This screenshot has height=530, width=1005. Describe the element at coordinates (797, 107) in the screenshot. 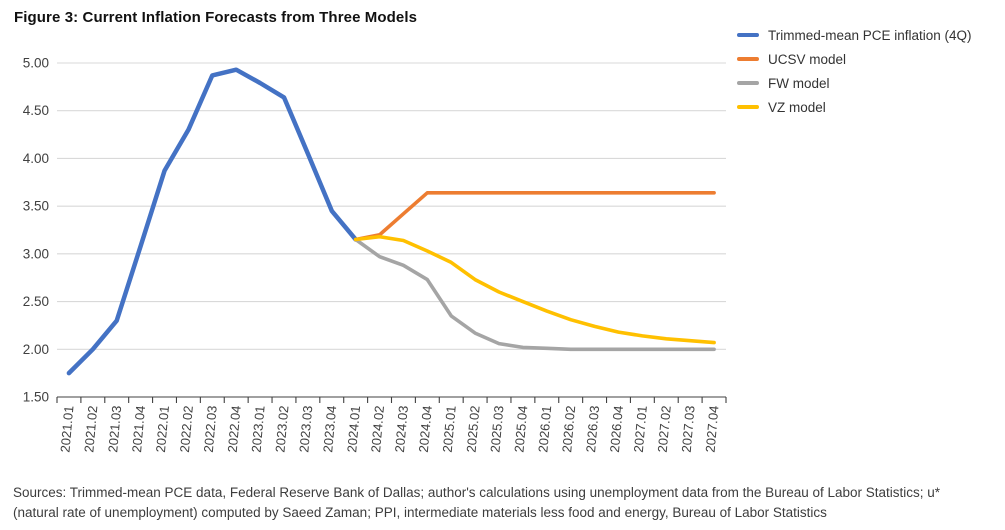

I see `legend-label: VZ model` at that location.